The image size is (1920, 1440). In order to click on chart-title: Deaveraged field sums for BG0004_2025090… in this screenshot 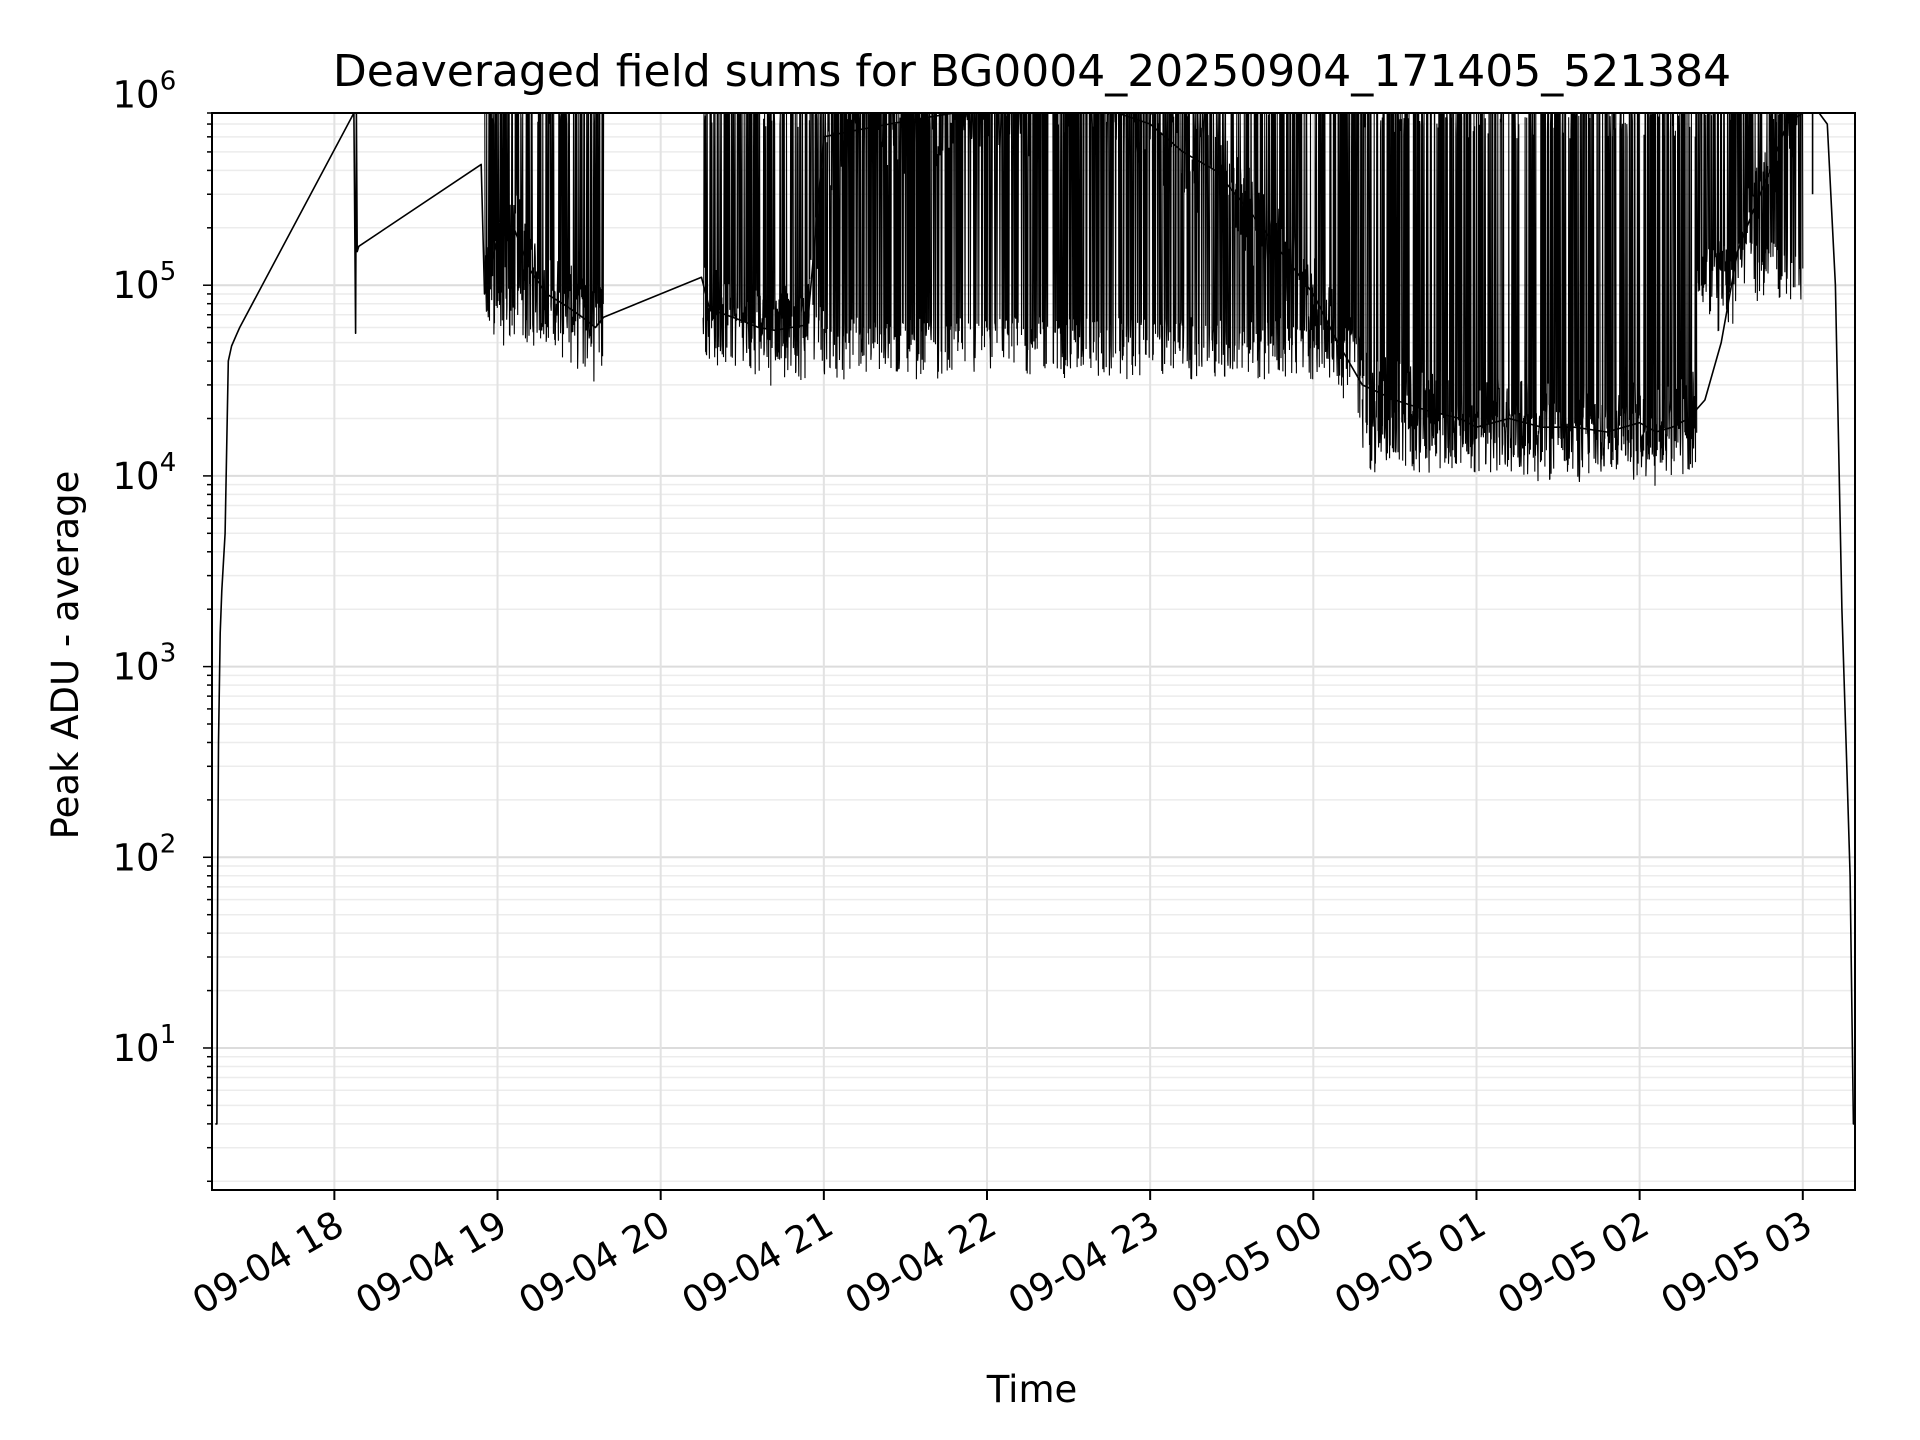, I will do `click(1032, 71)`.